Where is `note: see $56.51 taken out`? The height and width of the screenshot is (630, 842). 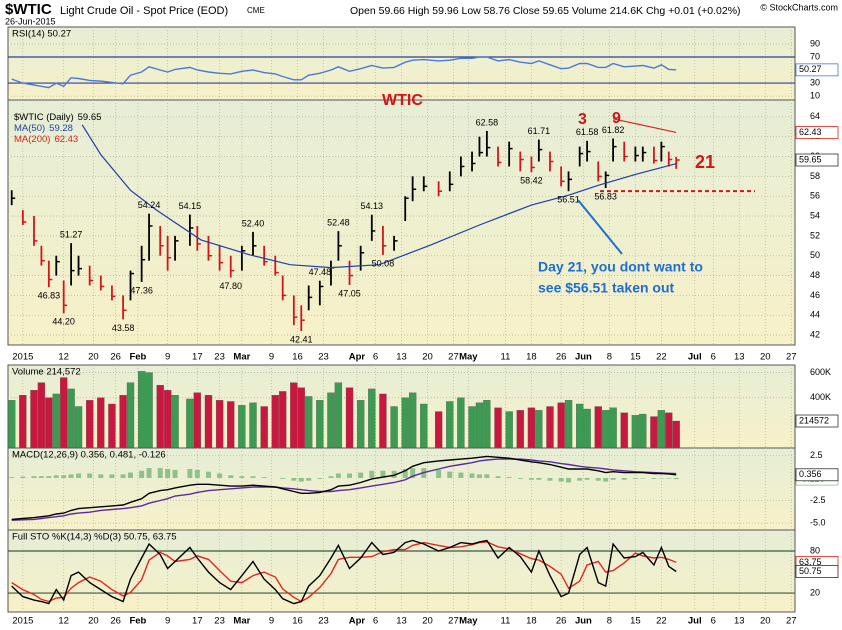
note: see $56.51 taken out is located at coordinates (606, 288).